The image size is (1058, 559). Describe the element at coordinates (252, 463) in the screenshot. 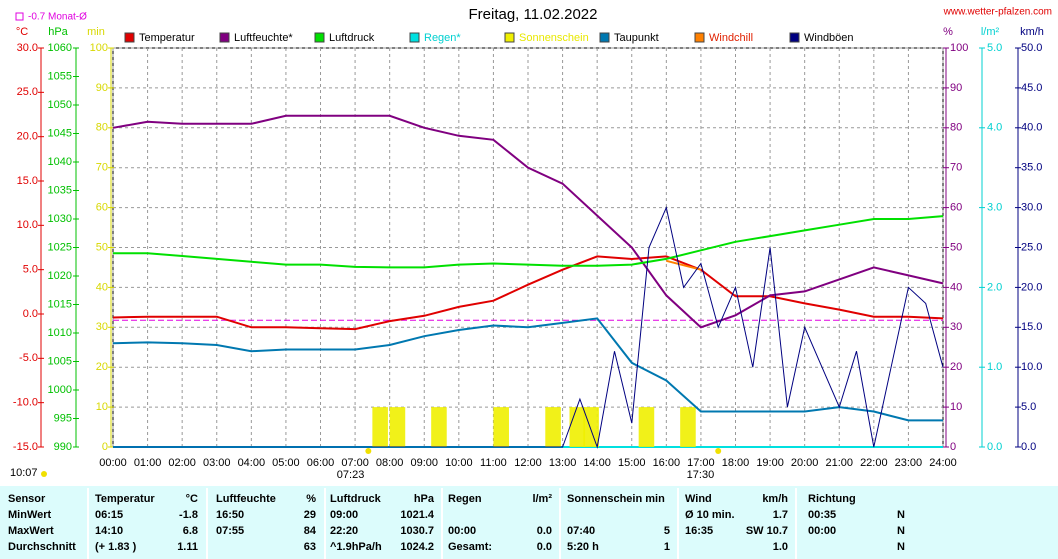

I see `x-tick-label: 04:00` at that location.